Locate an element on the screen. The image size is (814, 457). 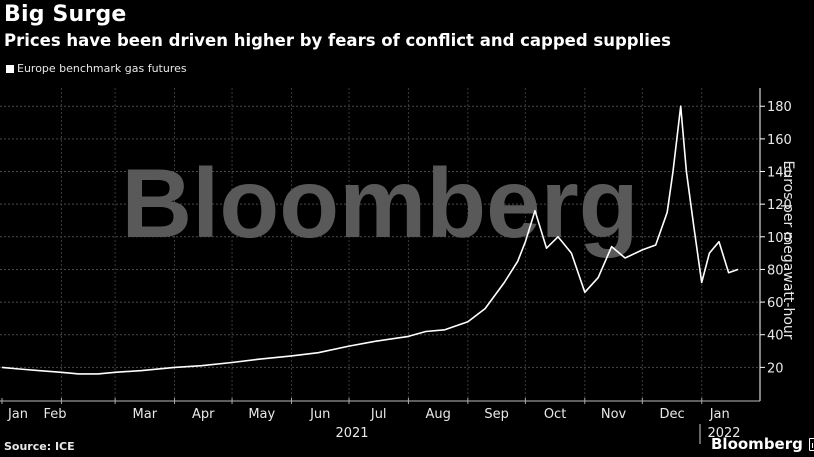
year-label-2021: 2021 is located at coordinates (351, 433).